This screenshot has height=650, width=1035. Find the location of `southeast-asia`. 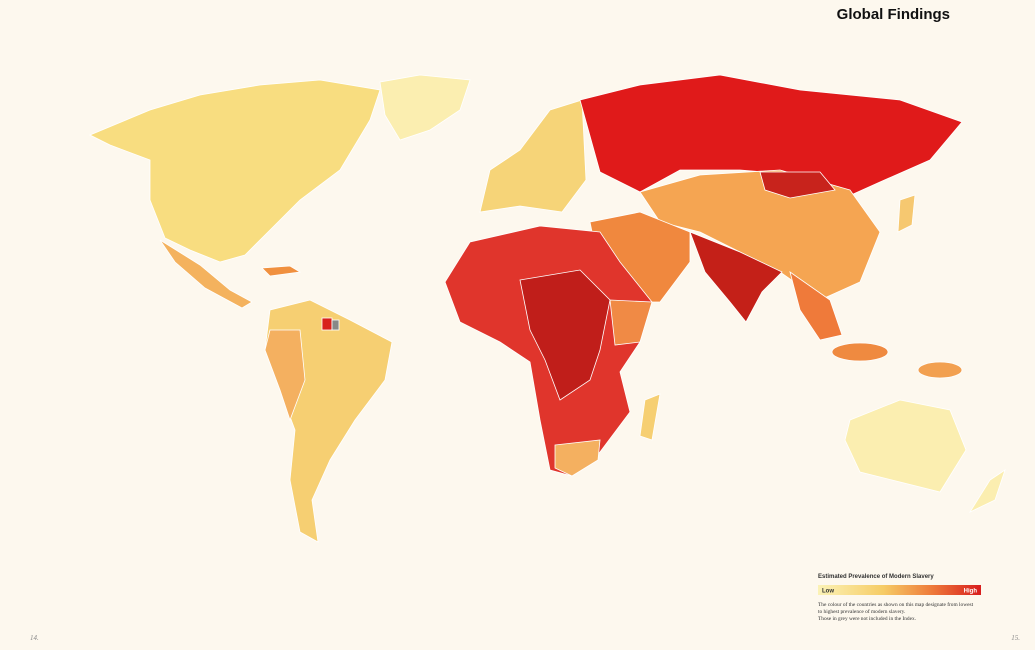

southeast-asia is located at coordinates (816, 306).